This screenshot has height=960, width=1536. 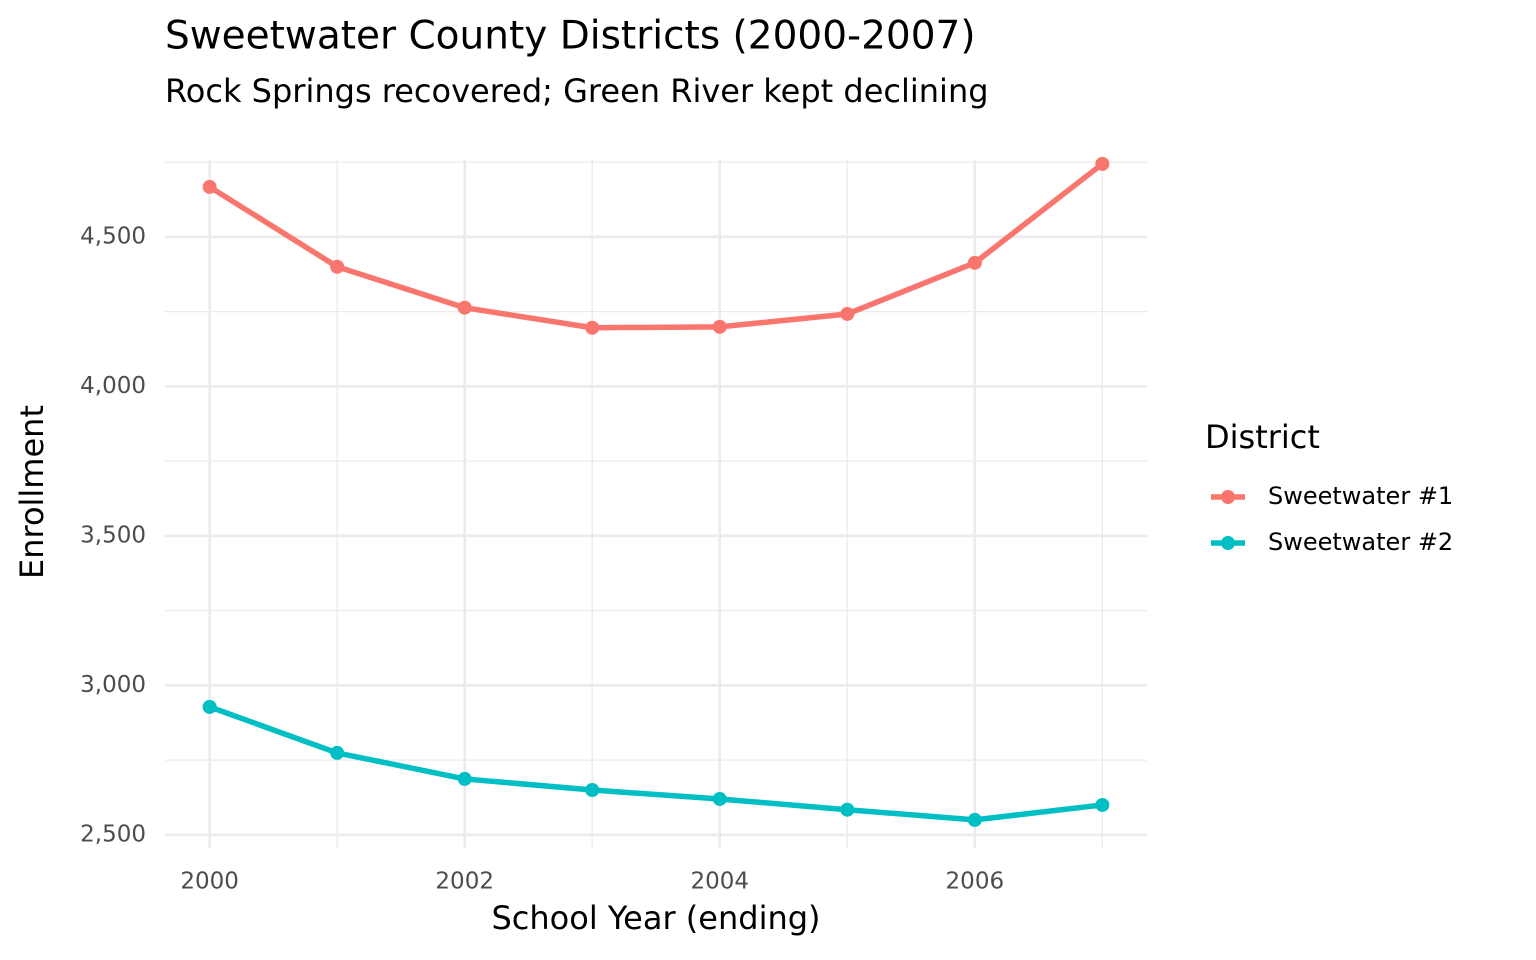 I want to click on legend-label: Sweetwater #2, so click(x=1360, y=542).